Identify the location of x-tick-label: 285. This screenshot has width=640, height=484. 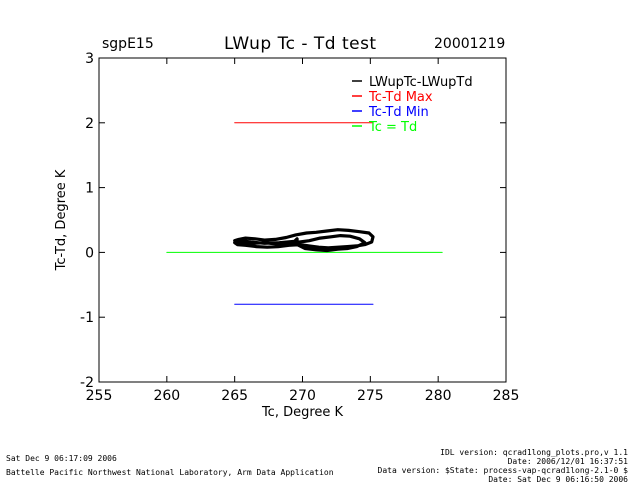
(506, 396).